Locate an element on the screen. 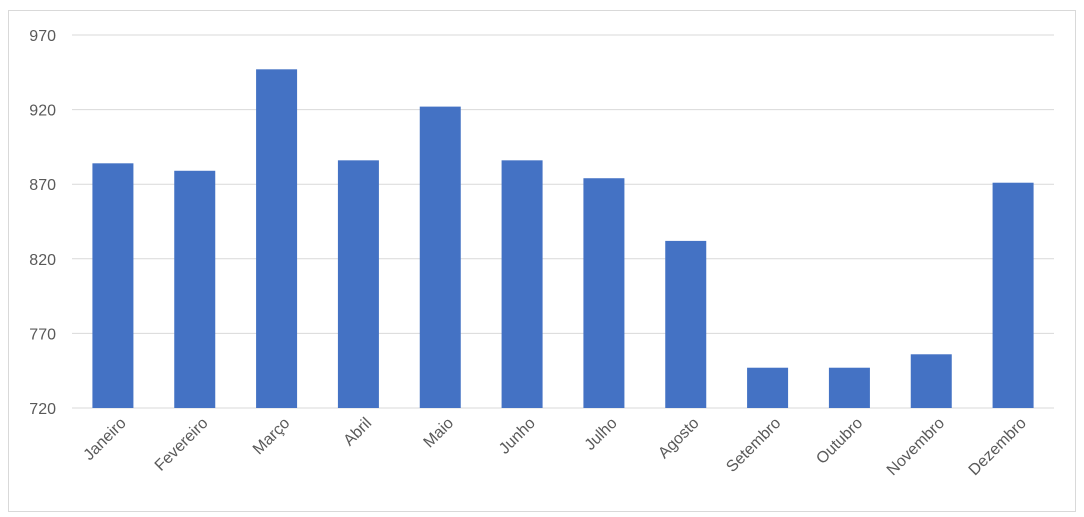 The image size is (1084, 517). bar-junho is located at coordinates (522, 284).